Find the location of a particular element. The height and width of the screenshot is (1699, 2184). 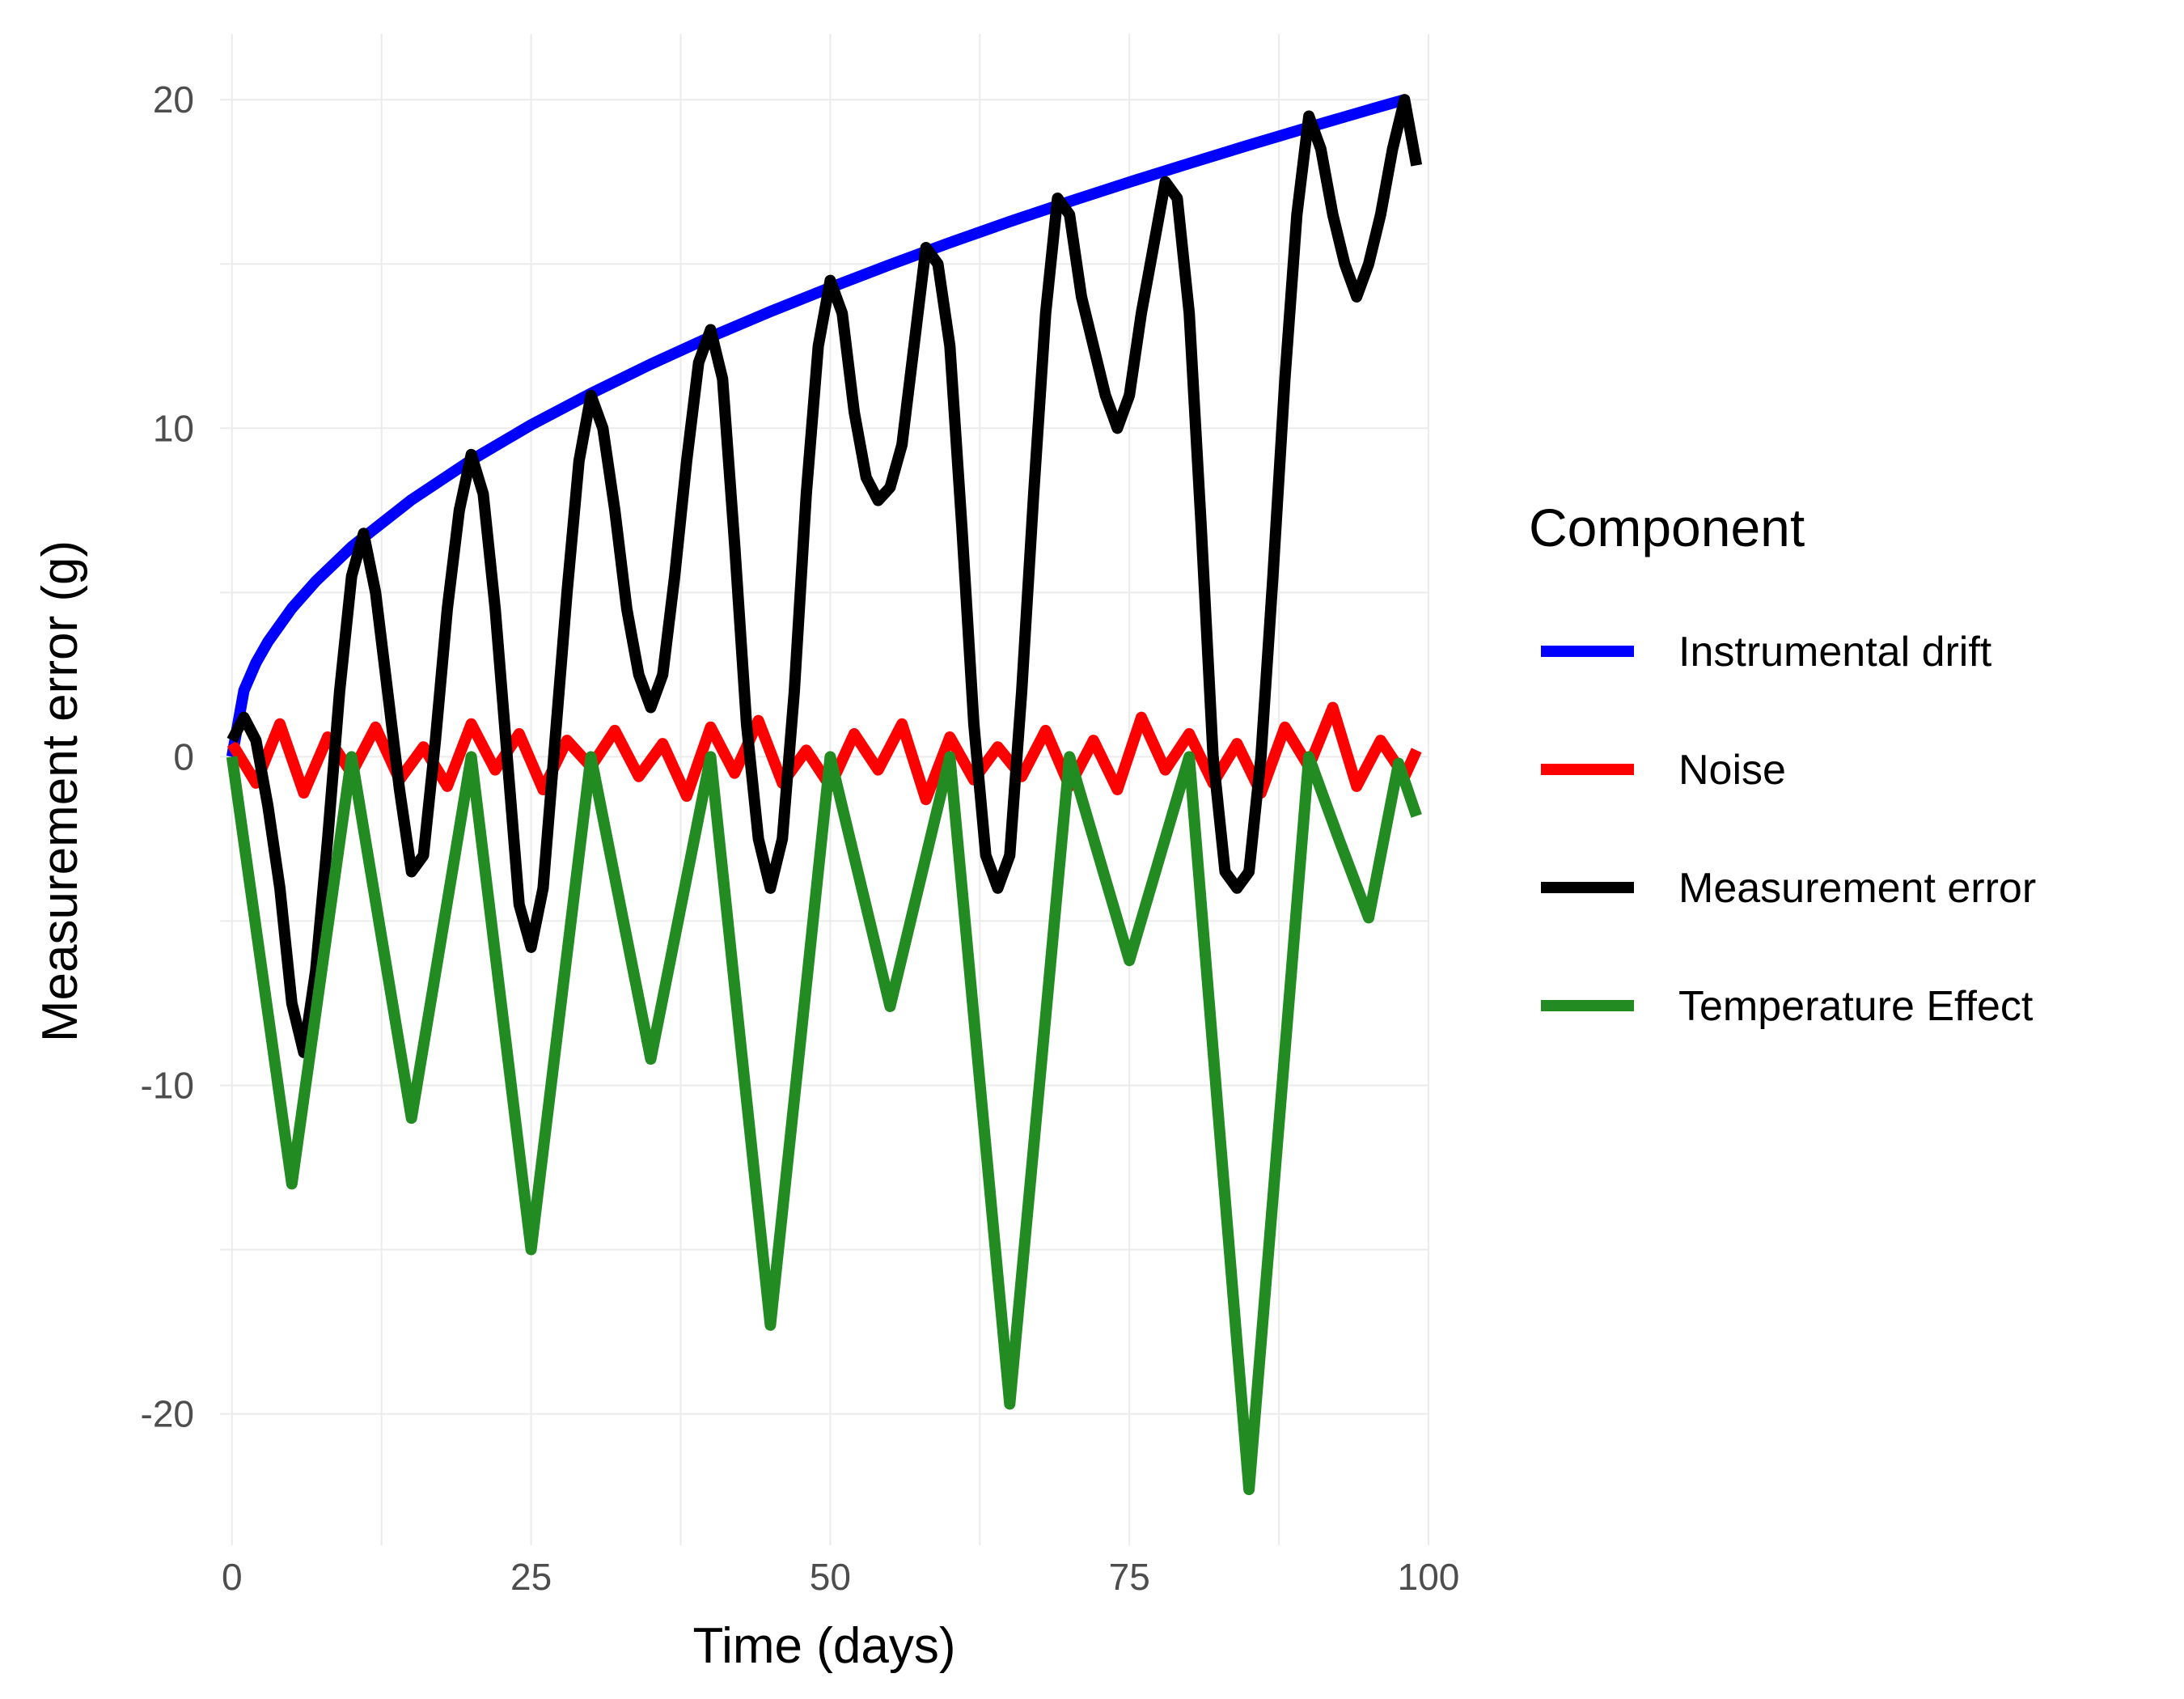

x-tick-label: 0 is located at coordinates (233, 1577).